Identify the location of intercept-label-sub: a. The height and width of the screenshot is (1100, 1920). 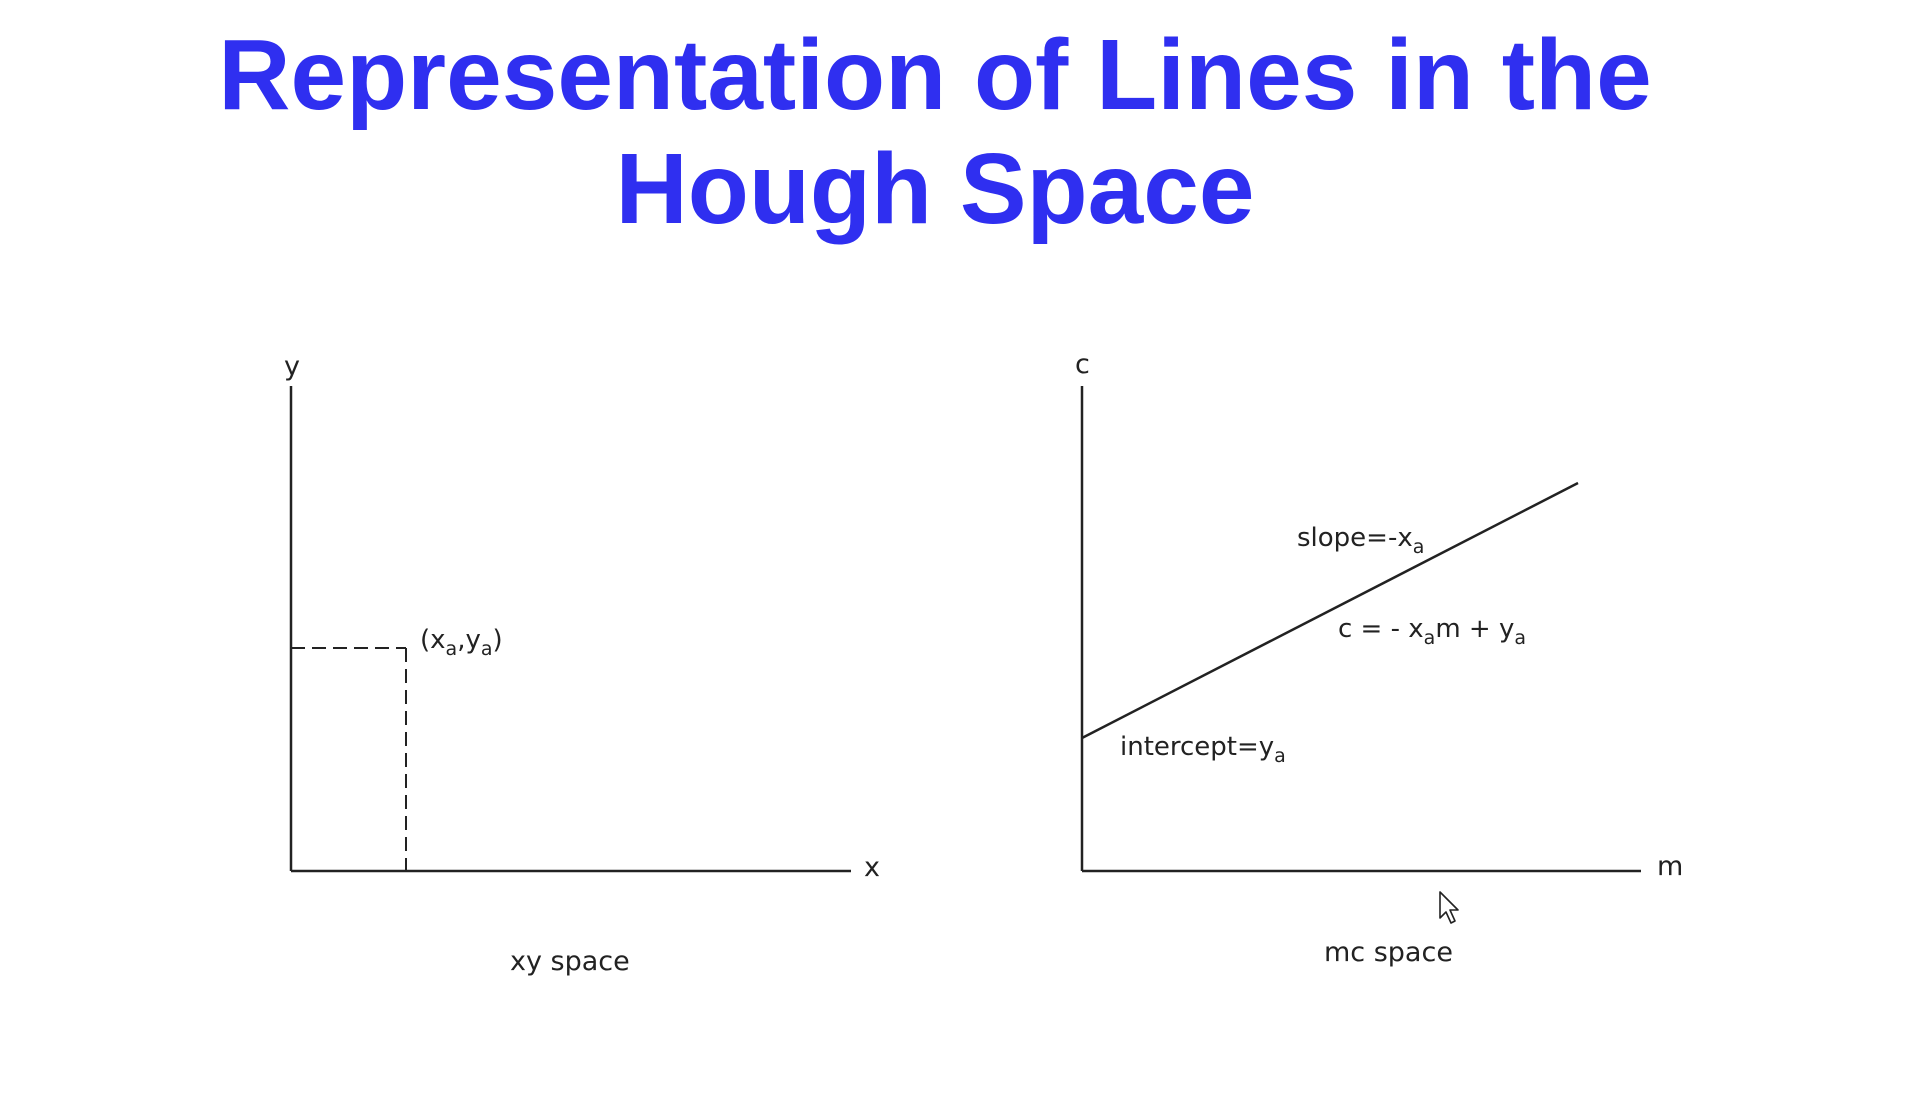
(1280, 756).